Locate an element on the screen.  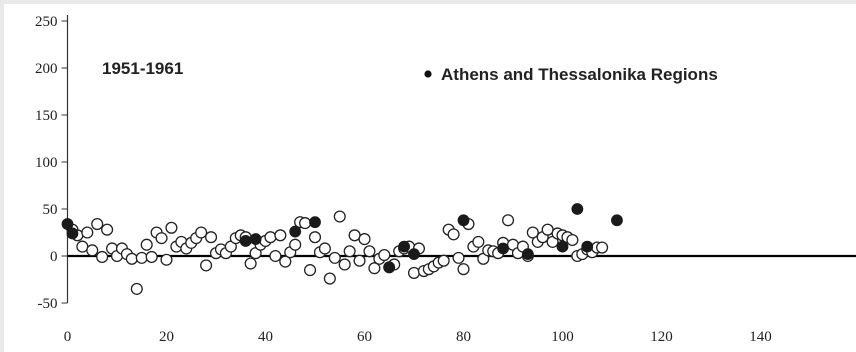
y-tick-label: 50 is located at coordinates (50, 210).